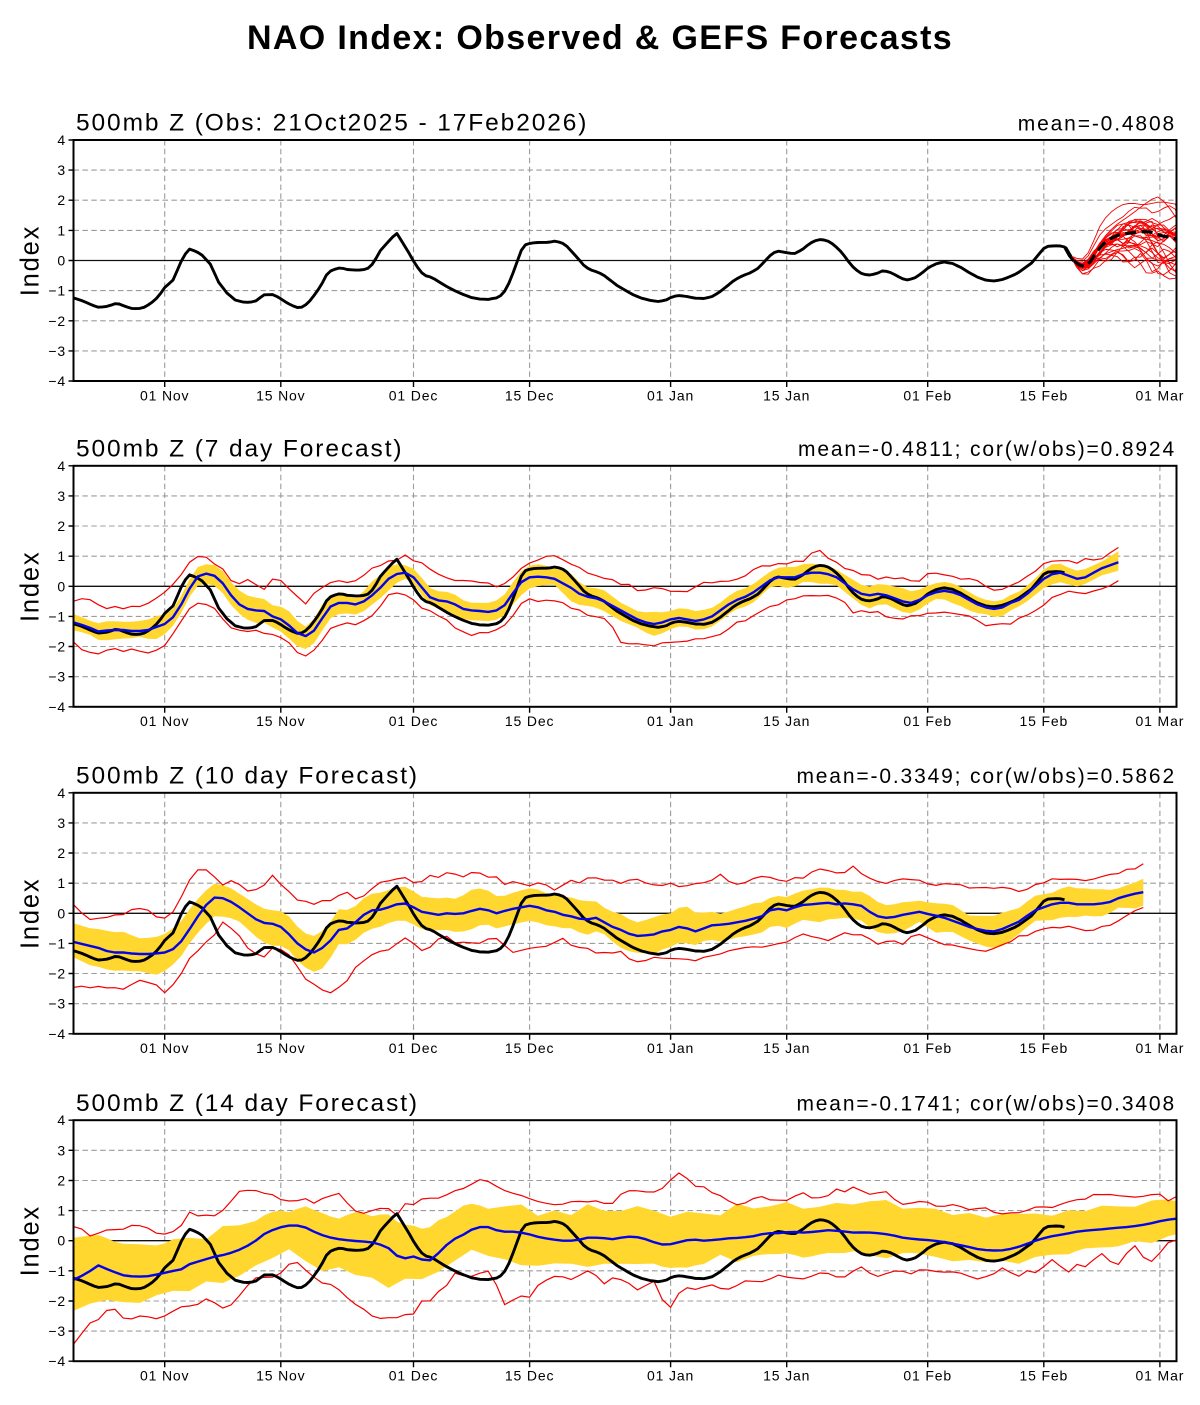  I want to click on svg-text:mean=-0.4811; cor(w/obs)=0.892: mean=-0.4811; cor(w/obs)=0.8924, so click(987, 449).